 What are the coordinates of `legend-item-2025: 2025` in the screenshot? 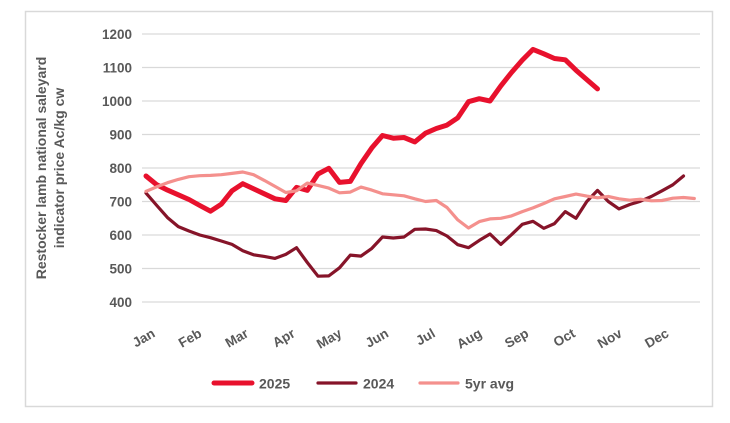 It's located at (250, 384).